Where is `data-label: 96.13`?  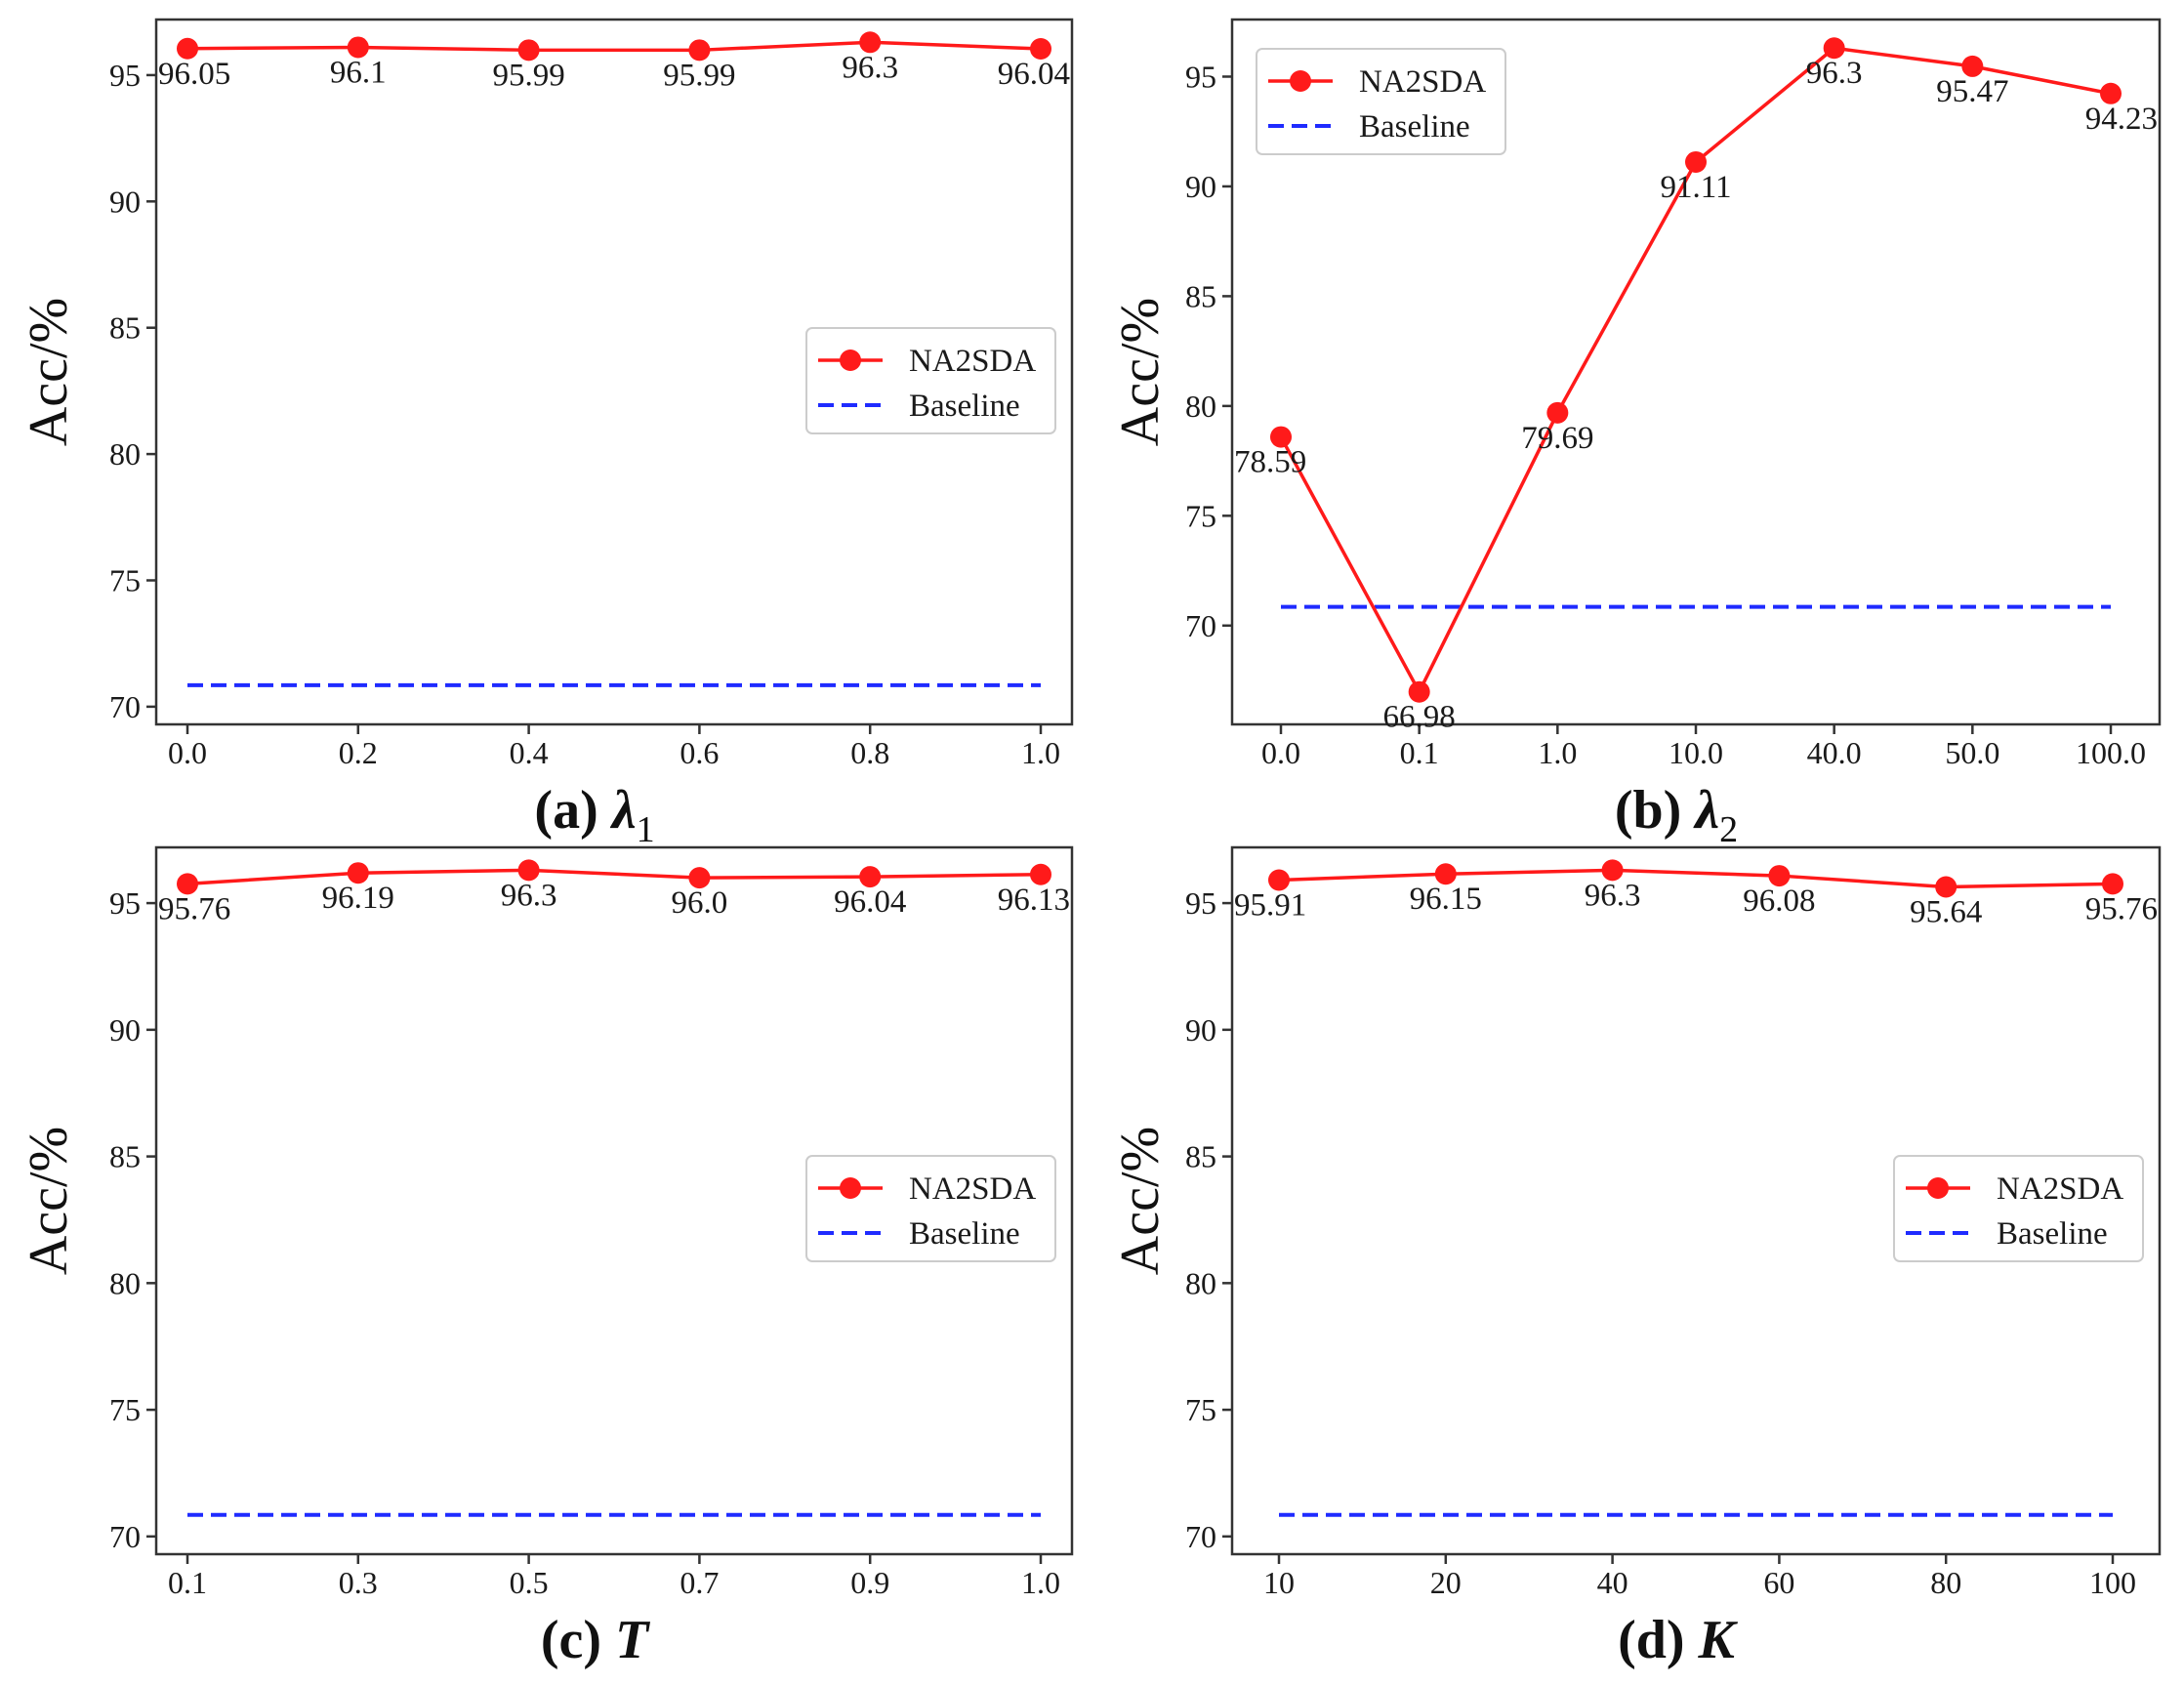
data-label: 96.13 is located at coordinates (1034, 900).